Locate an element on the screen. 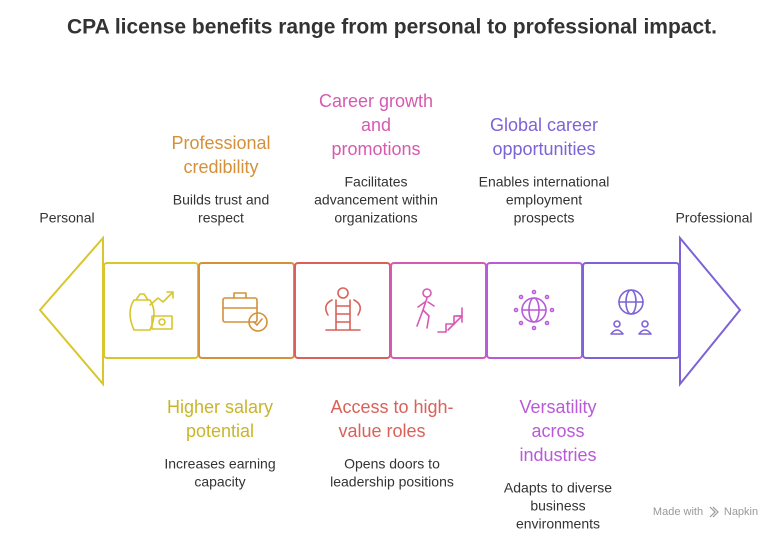  benefit-description: respect is located at coordinates (221, 218).